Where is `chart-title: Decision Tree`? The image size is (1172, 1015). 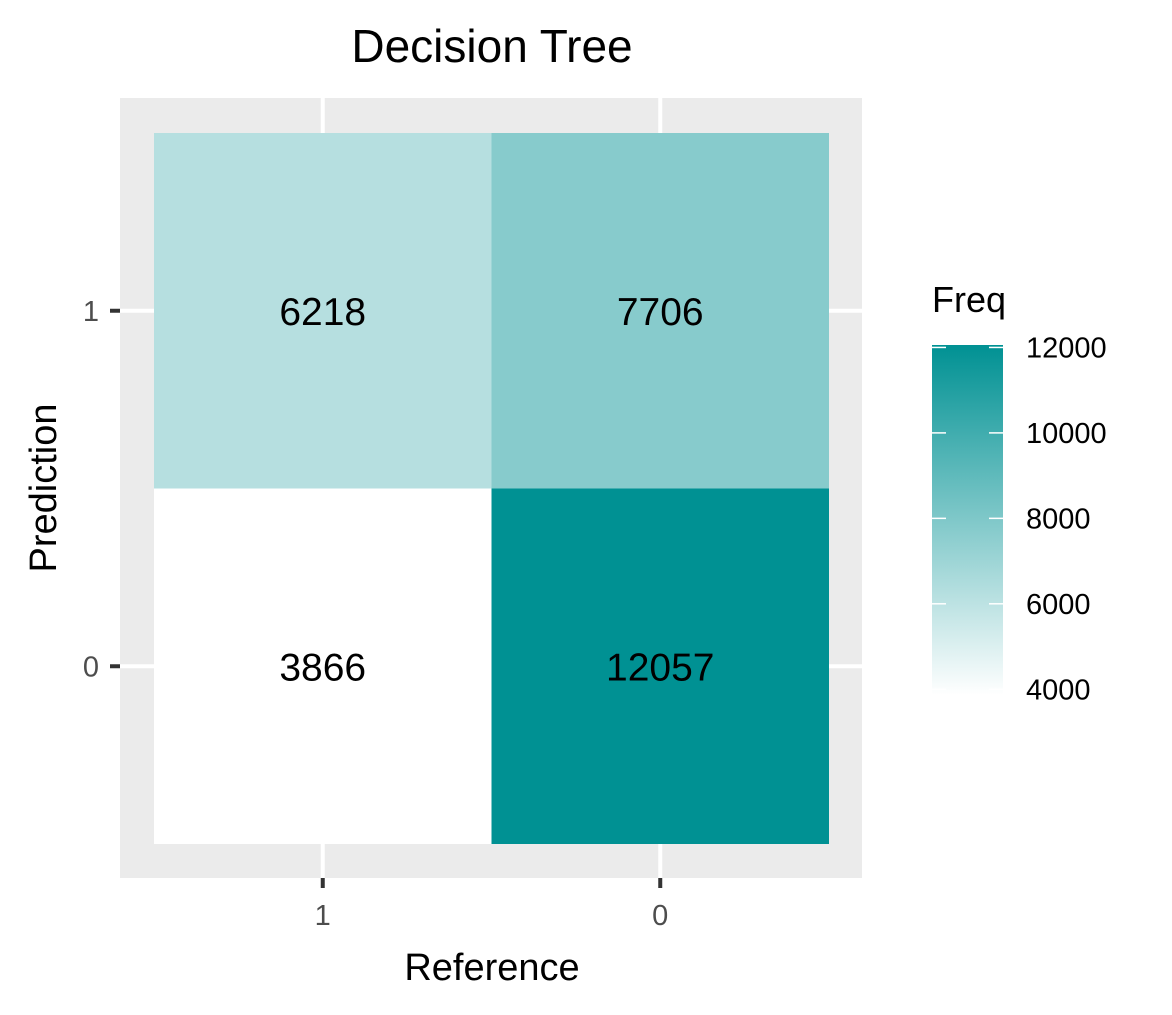
chart-title: Decision Tree is located at coordinates (491, 46).